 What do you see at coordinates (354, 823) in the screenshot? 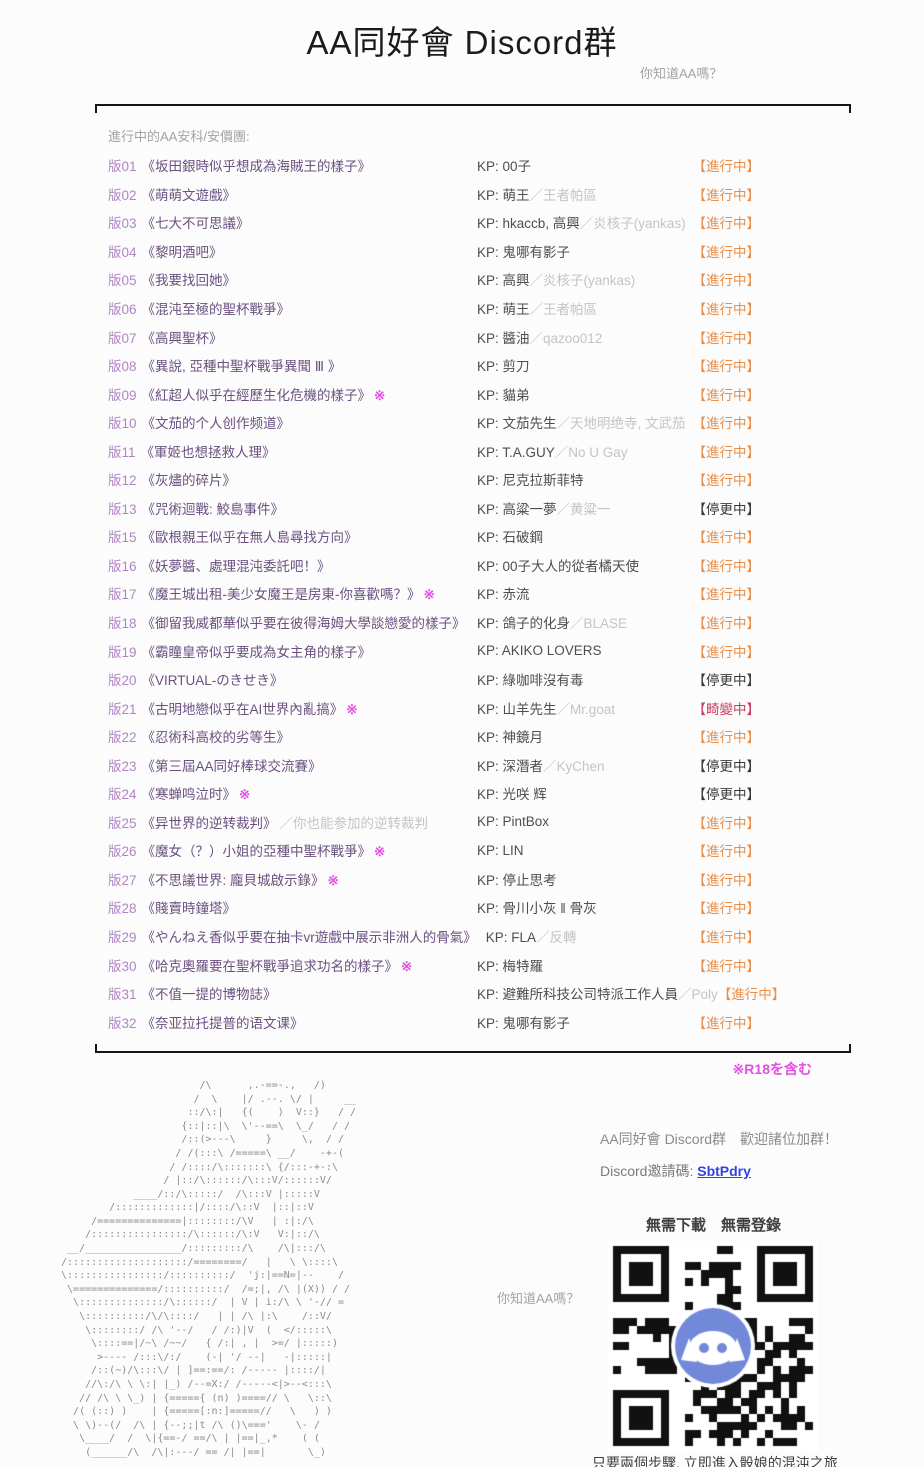
I see `thread-note: ／你也能参加的逆转裁判` at bounding box center [354, 823].